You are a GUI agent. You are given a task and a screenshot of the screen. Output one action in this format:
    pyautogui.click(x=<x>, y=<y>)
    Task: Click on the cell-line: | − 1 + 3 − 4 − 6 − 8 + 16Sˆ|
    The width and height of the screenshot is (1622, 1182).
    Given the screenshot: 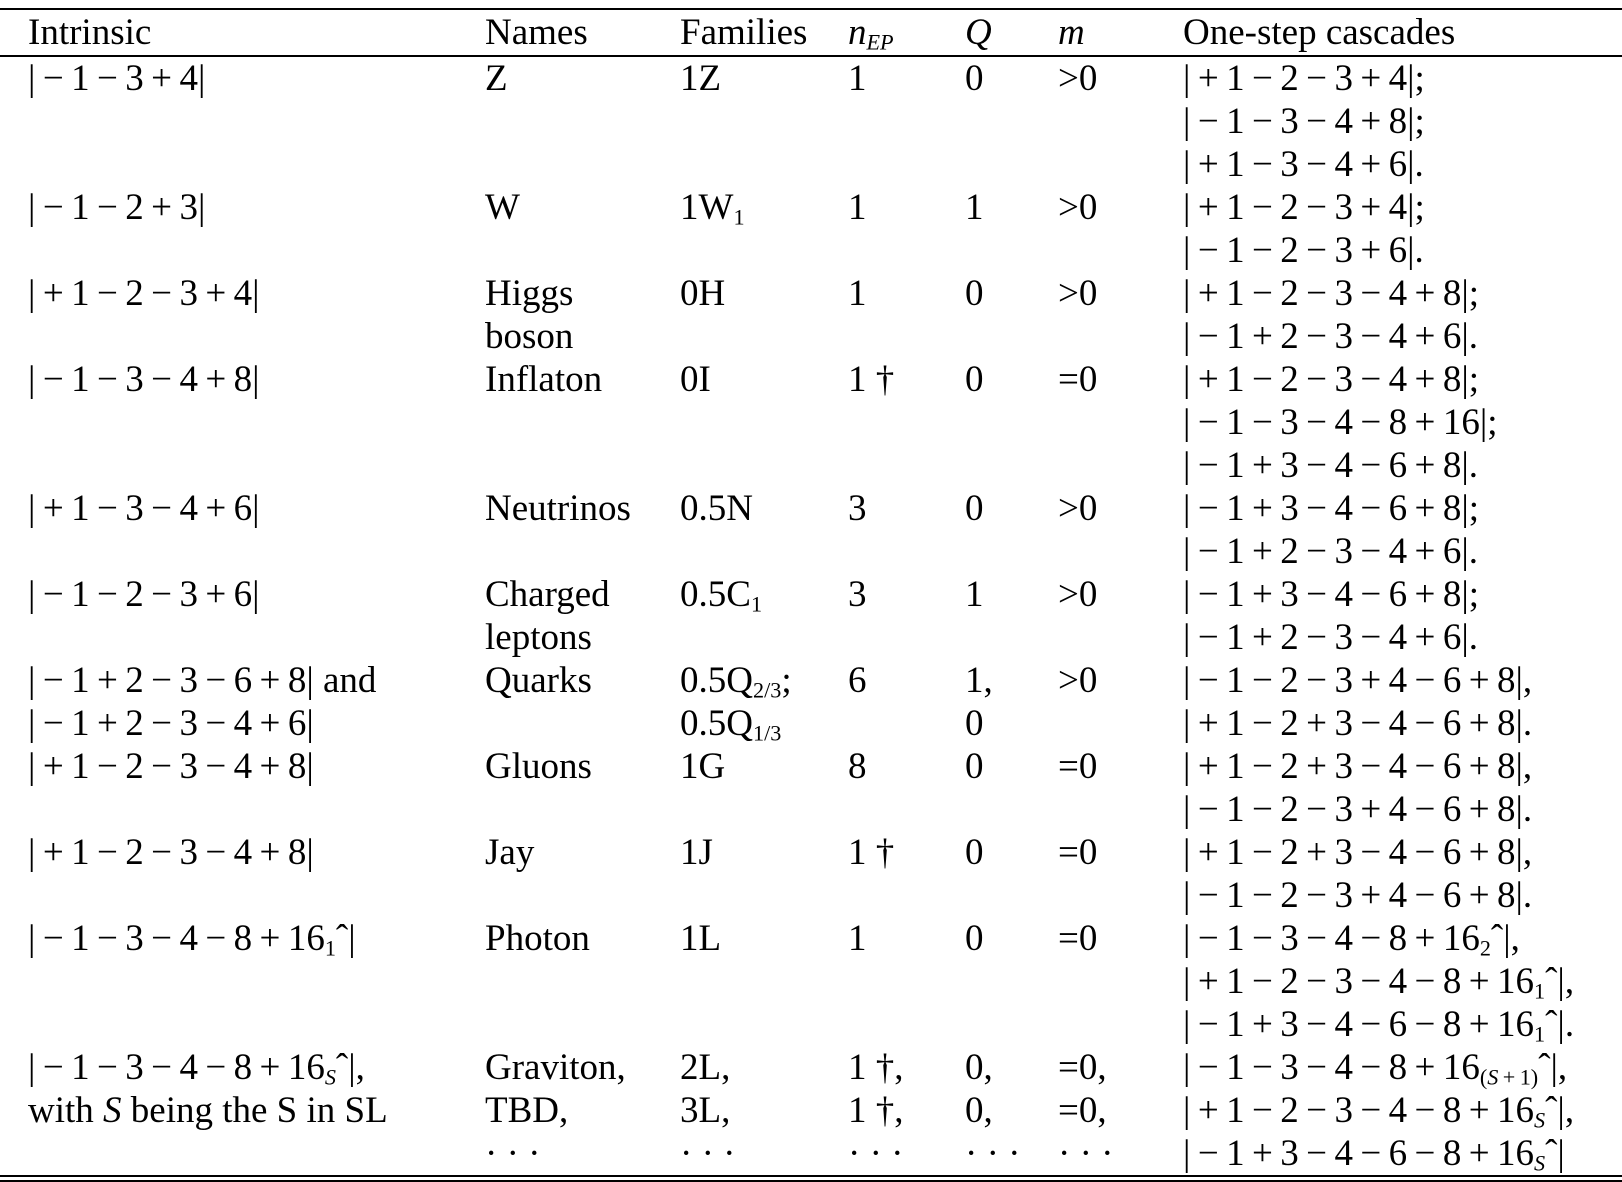 What is the action you would take?
    pyautogui.click(x=1374, y=1154)
    